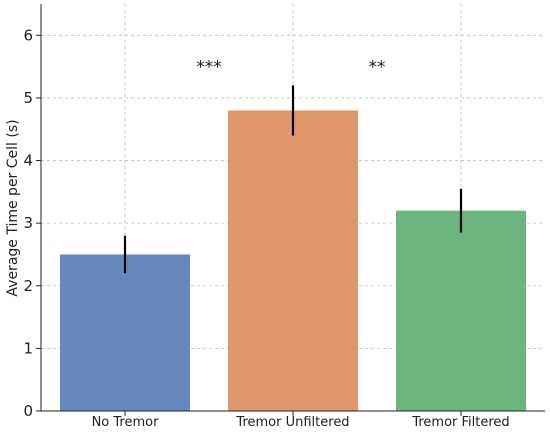  Describe the element at coordinates (28, 161) in the screenshot. I see `y-tick-label: 4` at that location.